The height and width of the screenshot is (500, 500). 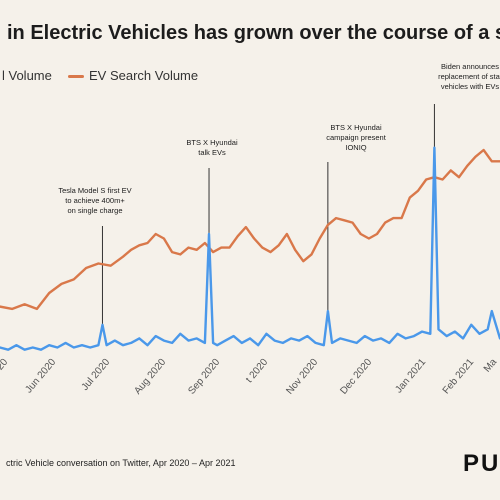 I want to click on x-tick-label: Jun 2020, so click(x=40, y=376).